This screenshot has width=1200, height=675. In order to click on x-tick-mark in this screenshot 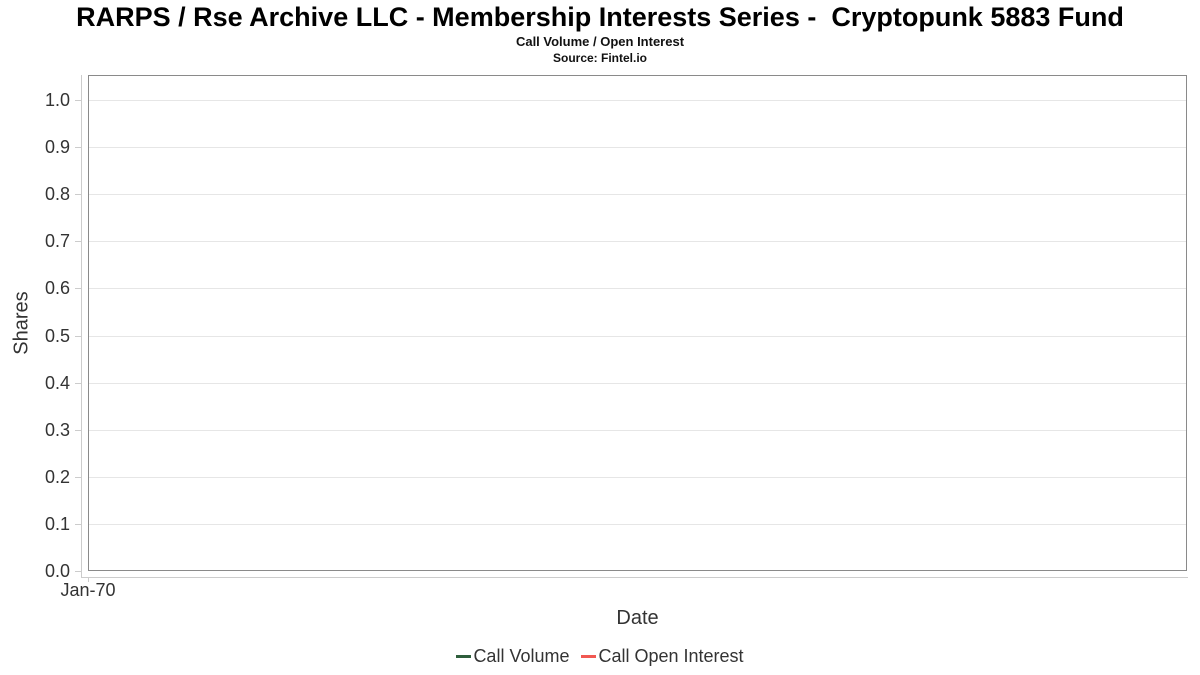, I will do `click(88, 579)`.